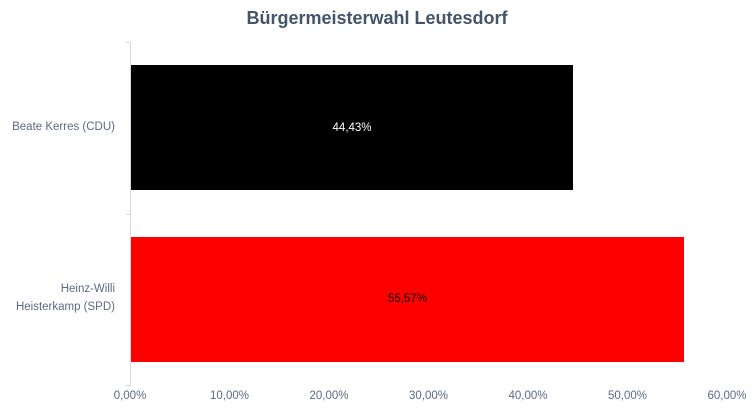 Image resolution: width=754 pixels, height=413 pixels. Describe the element at coordinates (65, 298) in the screenshot. I see `category-label: Heinz-Willi Heisterkamp (SPD)` at that location.